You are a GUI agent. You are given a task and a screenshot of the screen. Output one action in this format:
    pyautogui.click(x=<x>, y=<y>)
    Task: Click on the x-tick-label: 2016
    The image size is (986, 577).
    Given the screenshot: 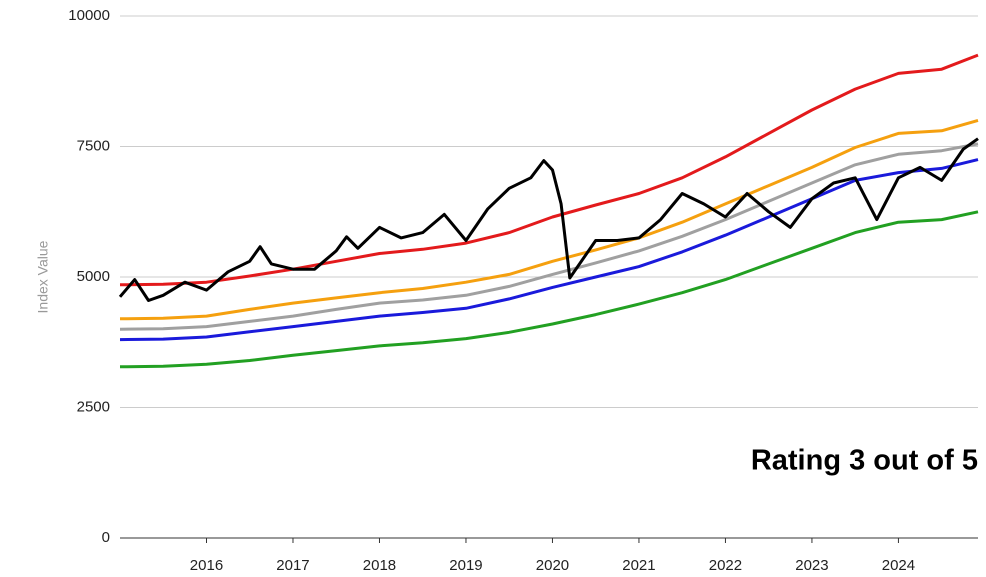 What is the action you would take?
    pyautogui.click(x=206, y=565)
    